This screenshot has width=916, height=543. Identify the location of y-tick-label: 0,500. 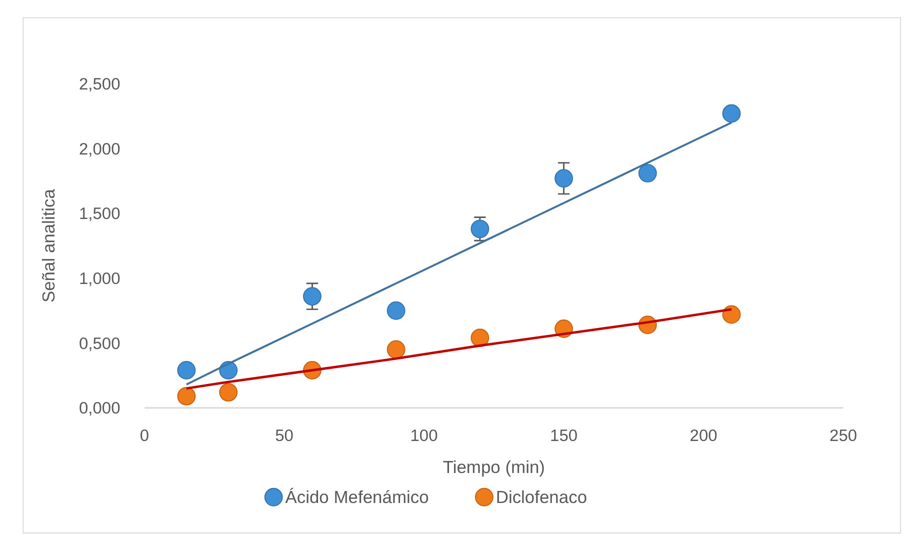
(99, 343).